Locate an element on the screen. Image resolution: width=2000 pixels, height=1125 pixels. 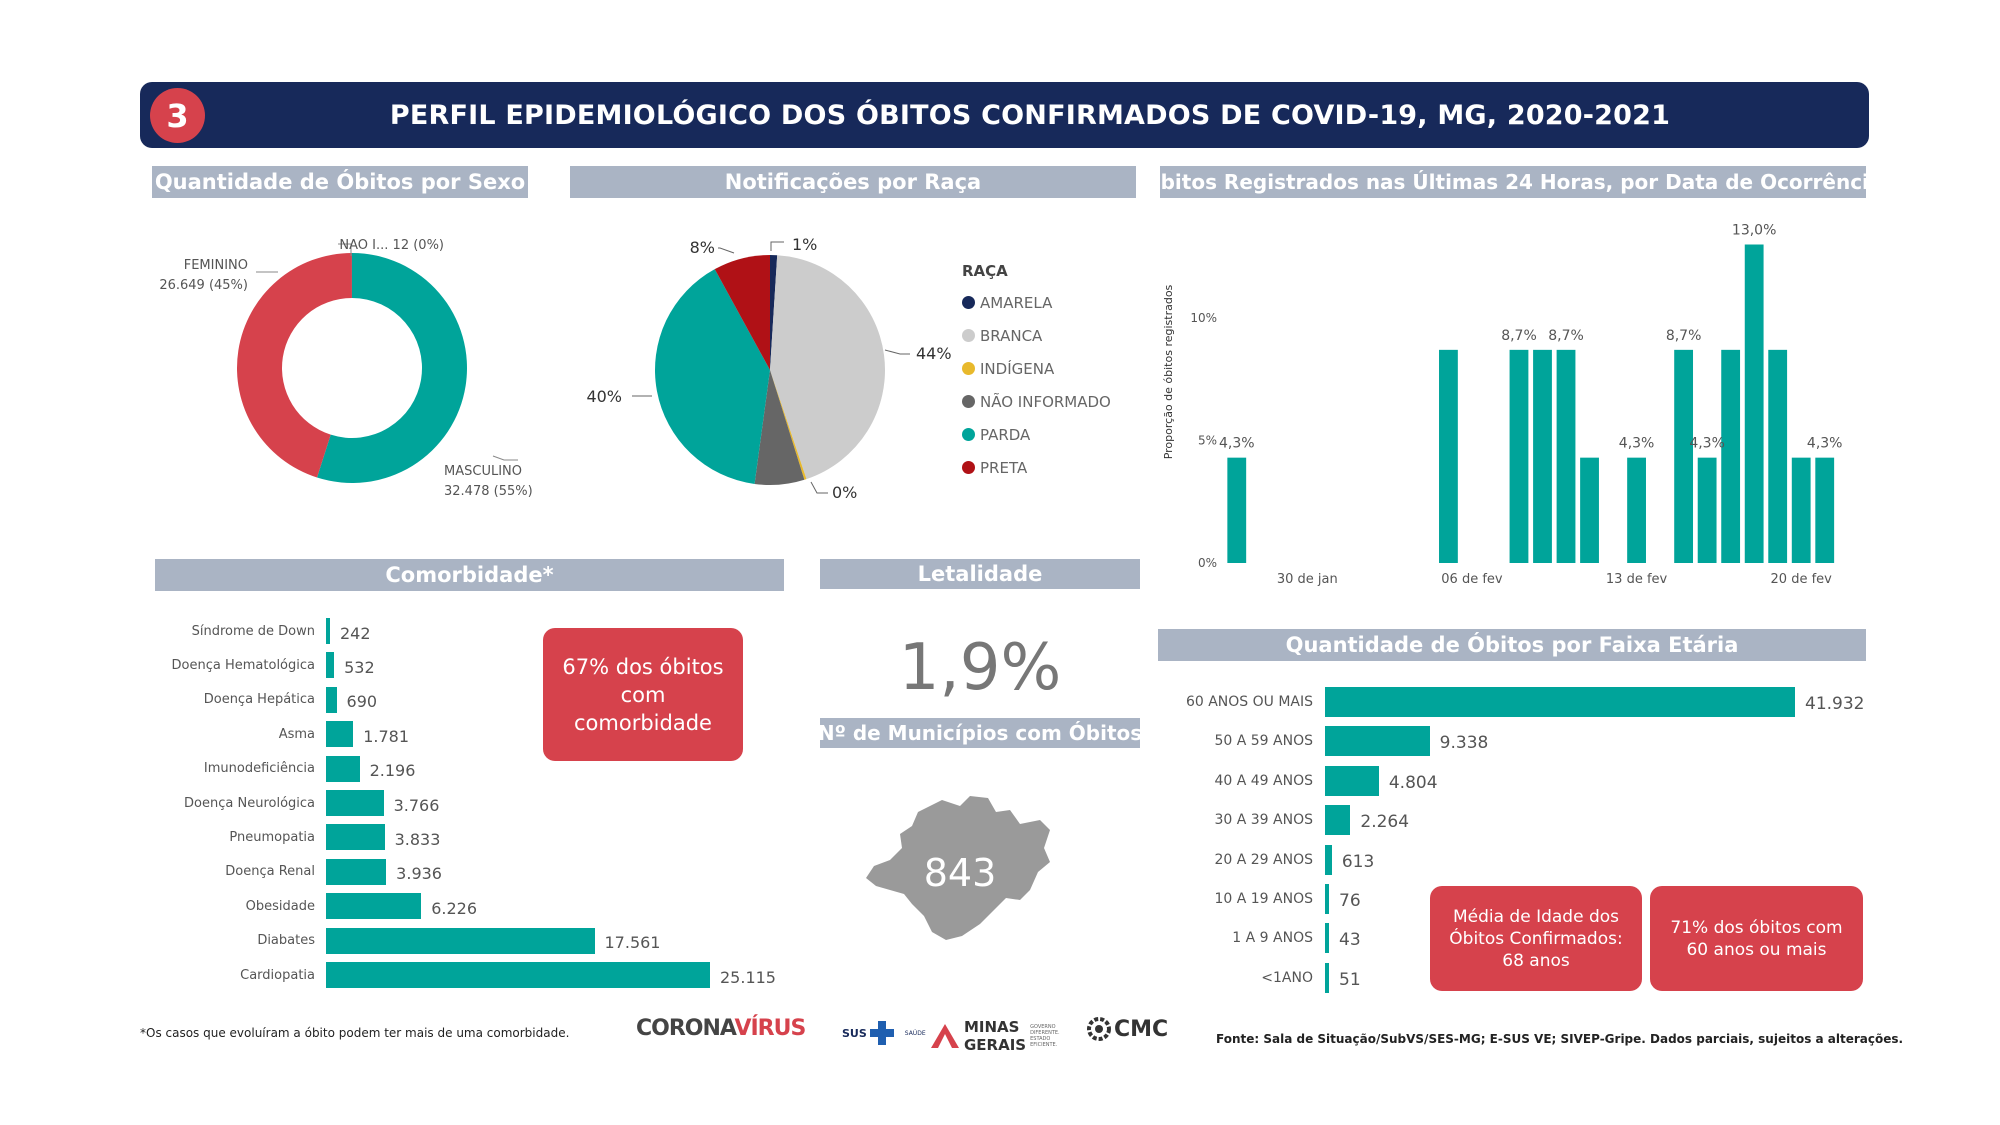
y-tick-label: 0% is located at coordinates (1207, 563).